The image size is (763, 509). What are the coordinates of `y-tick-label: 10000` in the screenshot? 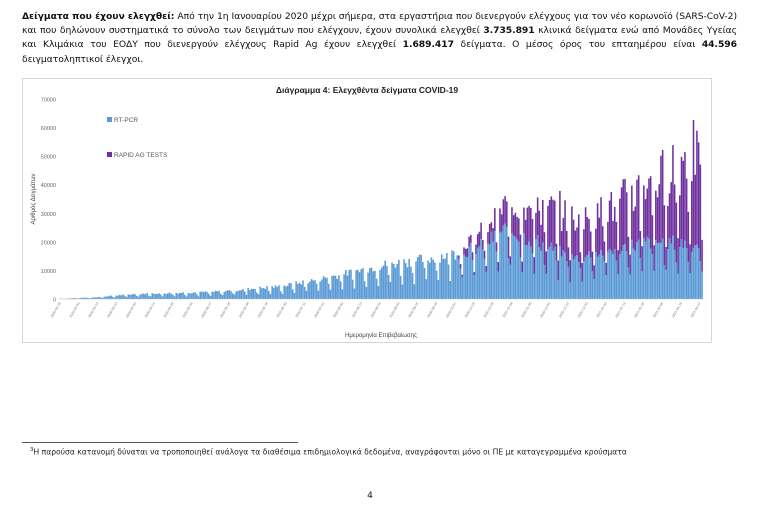 It's located at (48, 272).